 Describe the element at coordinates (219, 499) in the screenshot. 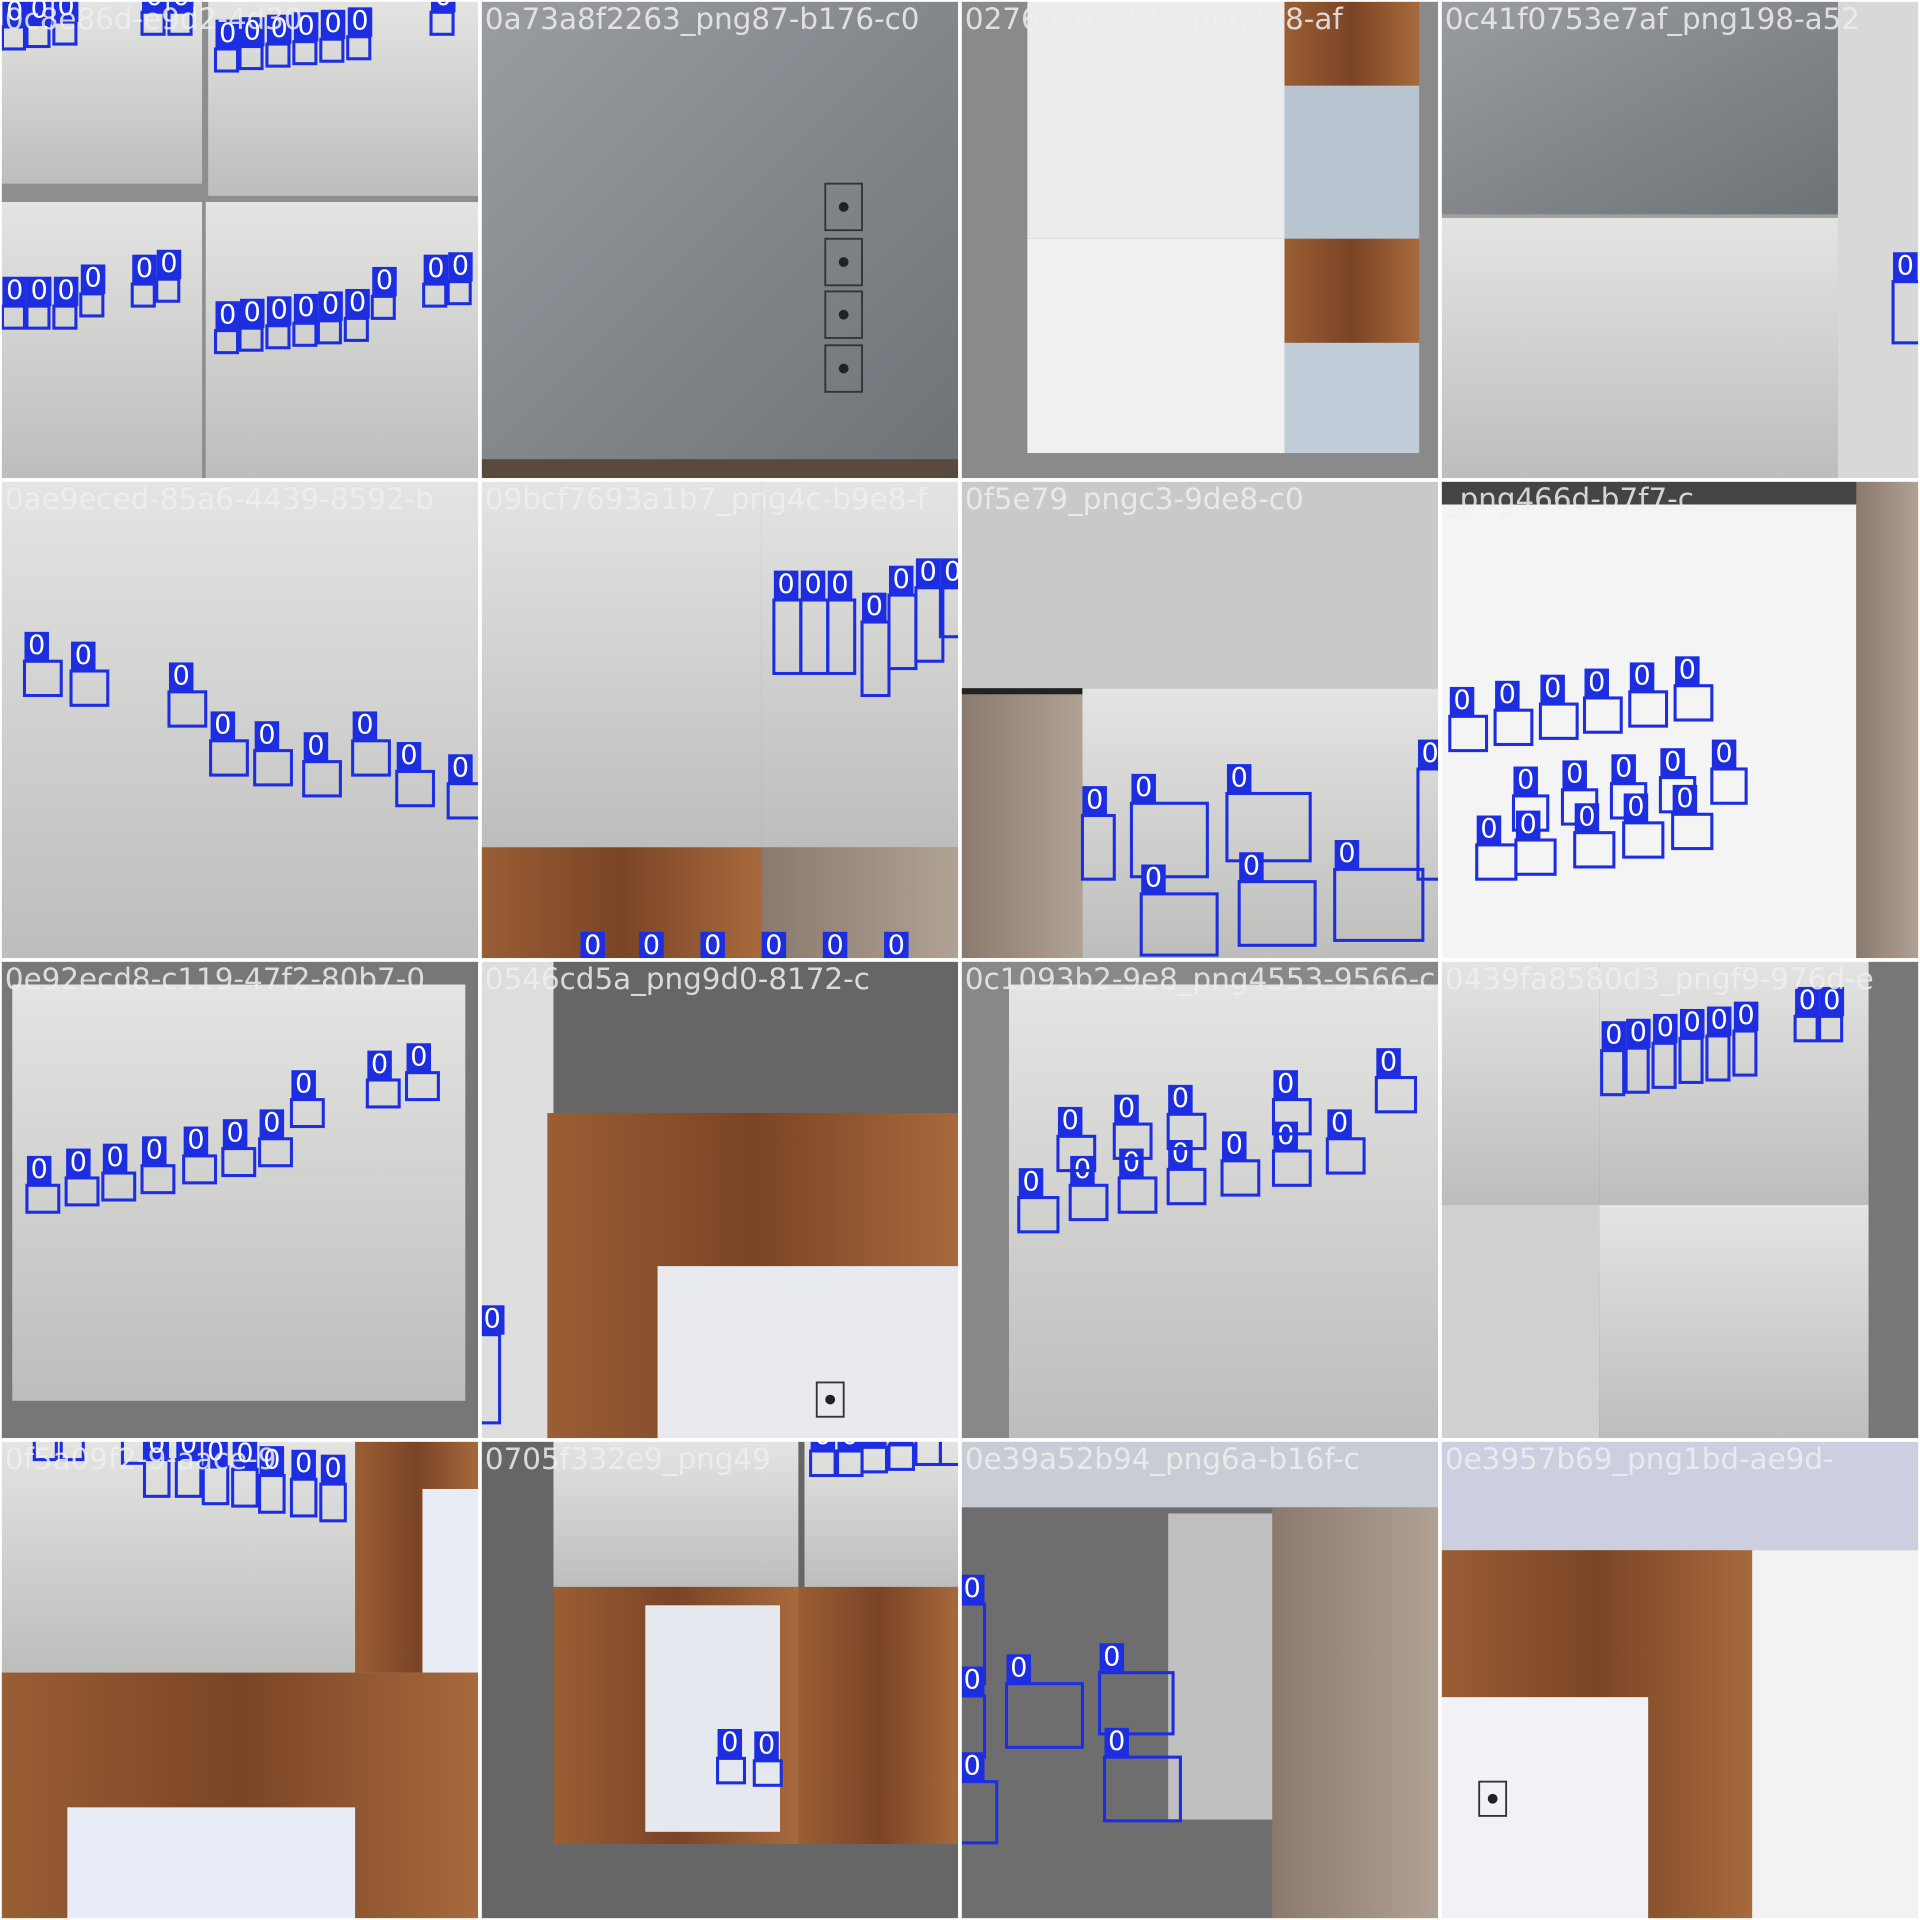

I see `tile-filename: 0ae9eced-85a6-4439-8592-b` at that location.